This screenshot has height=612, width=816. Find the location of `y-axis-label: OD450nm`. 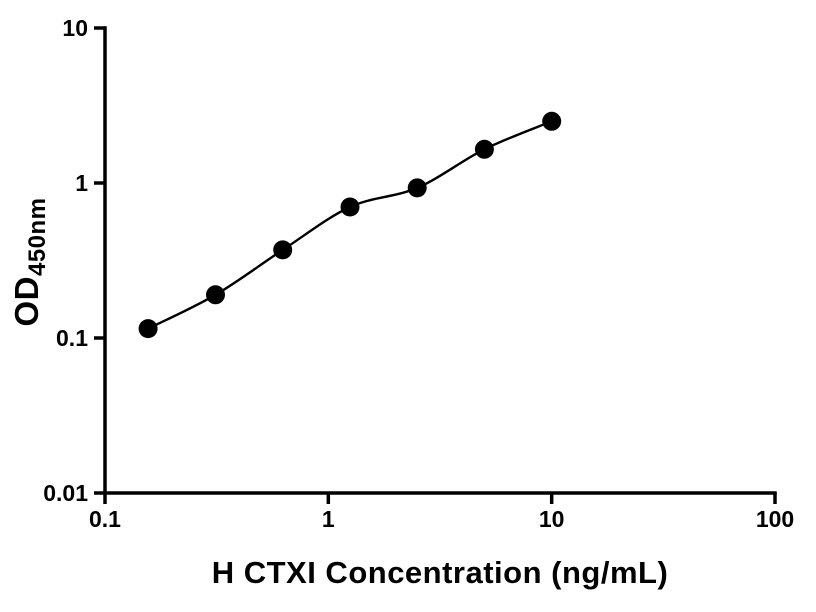

y-axis-label: OD450nm is located at coordinates (30, 261).